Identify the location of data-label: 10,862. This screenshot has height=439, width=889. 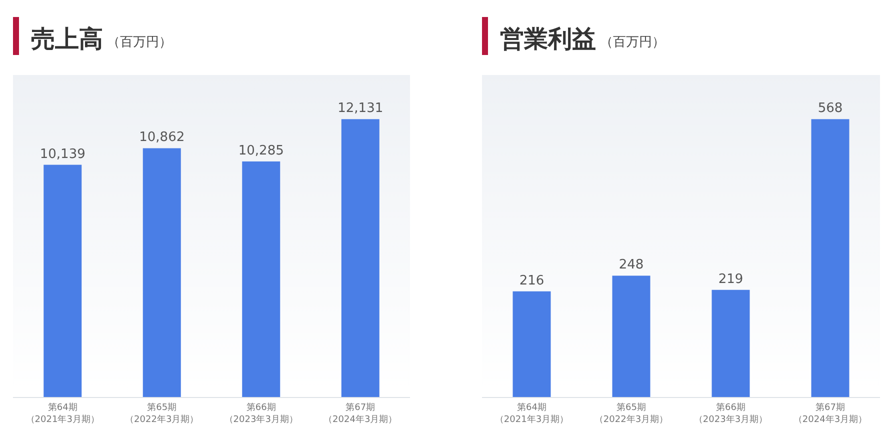
(162, 138).